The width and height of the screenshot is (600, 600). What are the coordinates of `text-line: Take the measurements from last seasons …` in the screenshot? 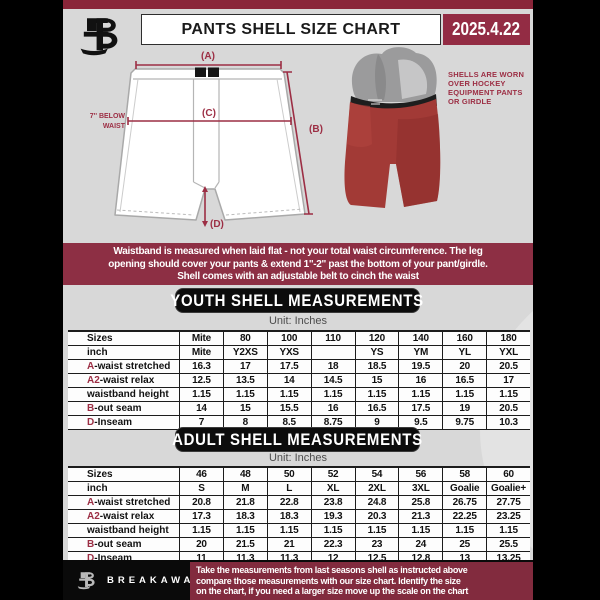 It's located at (332, 570).